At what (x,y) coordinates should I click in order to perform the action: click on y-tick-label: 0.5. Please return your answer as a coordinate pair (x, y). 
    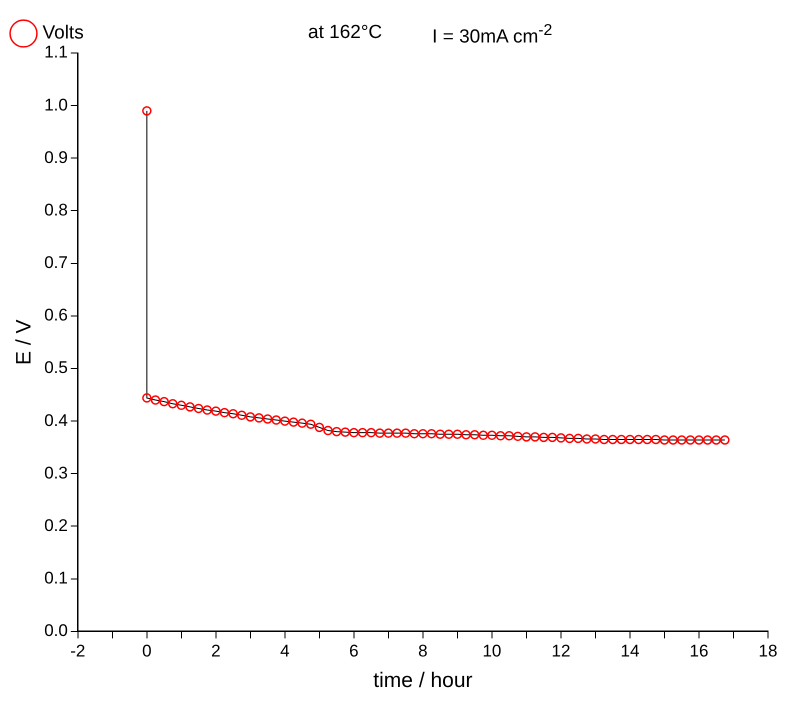
    Looking at the image, I should click on (56, 368).